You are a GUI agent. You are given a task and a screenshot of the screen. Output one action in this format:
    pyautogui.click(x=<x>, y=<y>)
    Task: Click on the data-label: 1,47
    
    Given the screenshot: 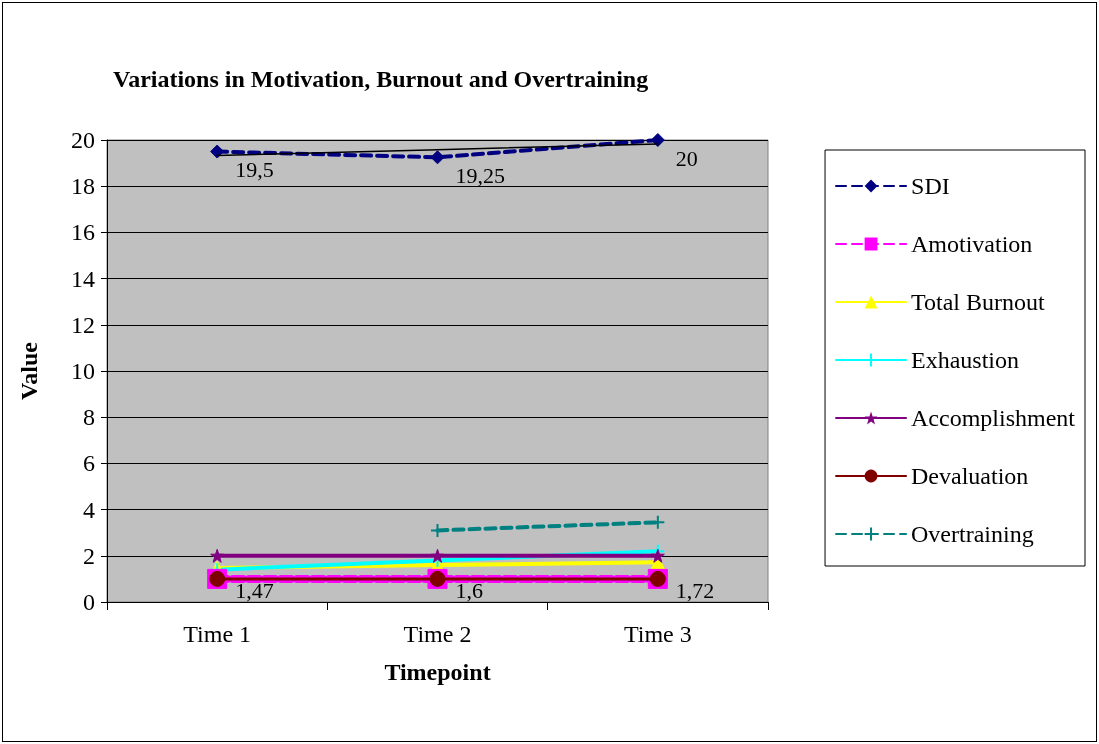 What is the action you would take?
    pyautogui.click(x=254, y=590)
    